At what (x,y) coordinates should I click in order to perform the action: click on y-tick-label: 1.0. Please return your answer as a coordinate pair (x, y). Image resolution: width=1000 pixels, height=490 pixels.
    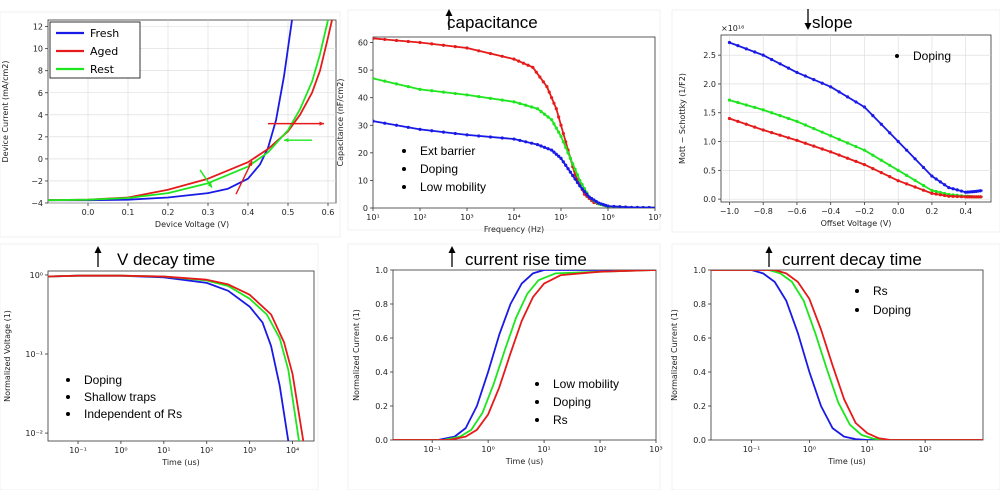
    Looking at the image, I should click on (381, 270).